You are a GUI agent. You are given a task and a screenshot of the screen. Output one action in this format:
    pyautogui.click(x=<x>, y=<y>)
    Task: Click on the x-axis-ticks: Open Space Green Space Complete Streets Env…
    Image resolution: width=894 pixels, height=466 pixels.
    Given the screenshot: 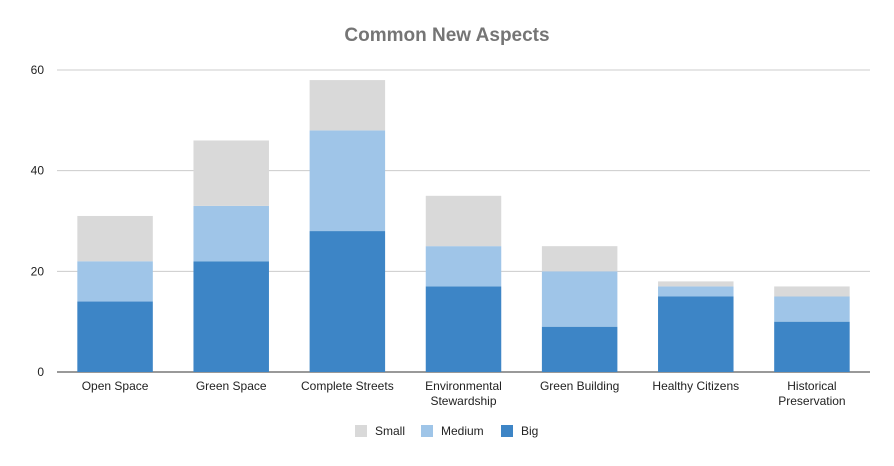 What is the action you would take?
    pyautogui.click(x=464, y=393)
    